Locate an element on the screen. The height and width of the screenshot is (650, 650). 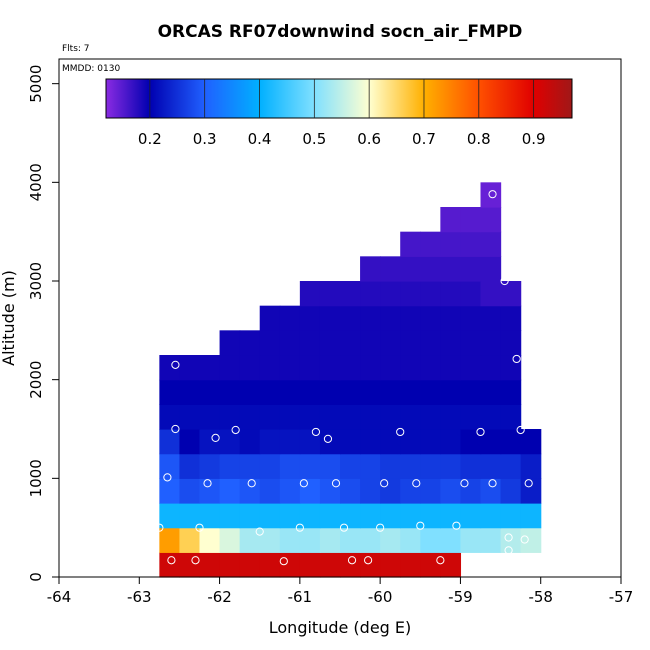
x-tick-label: -60 is located at coordinates (380, 597).